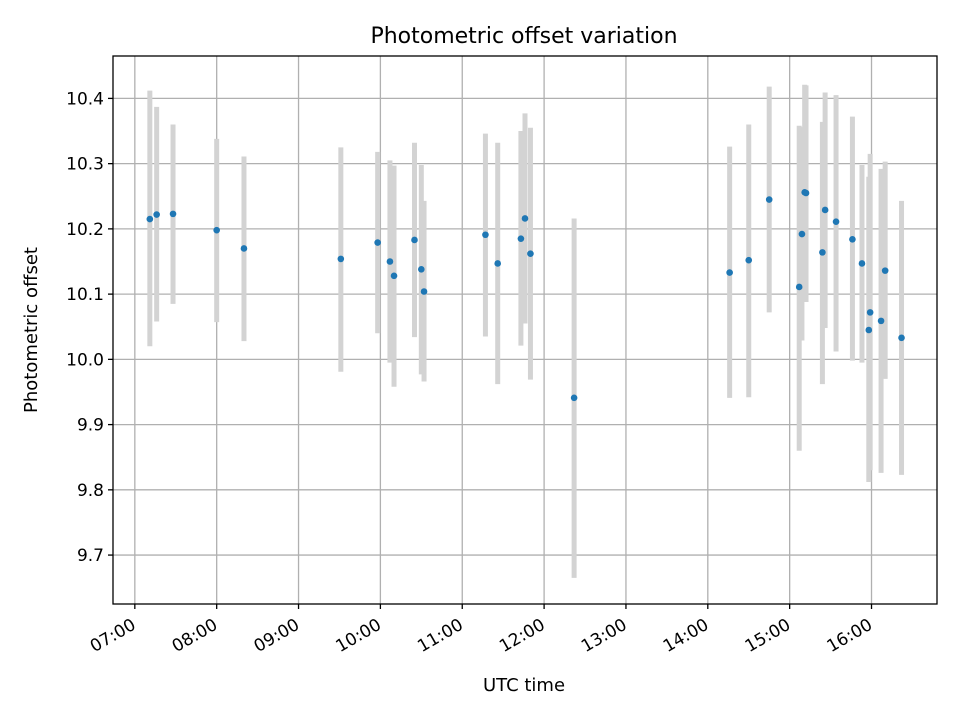 The height and width of the screenshot is (720, 960). What do you see at coordinates (113, 636) in the screenshot?
I see `x-tick-label: 07:00` at bounding box center [113, 636].